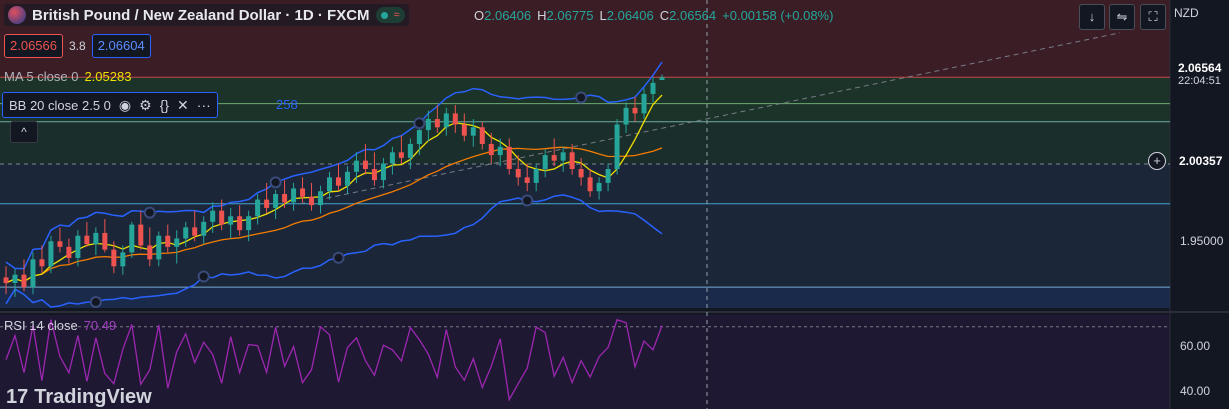 The height and width of the screenshot is (409, 1229). I want to click on trade-panel: 2.06566 3.8 2.06604, so click(77, 46).